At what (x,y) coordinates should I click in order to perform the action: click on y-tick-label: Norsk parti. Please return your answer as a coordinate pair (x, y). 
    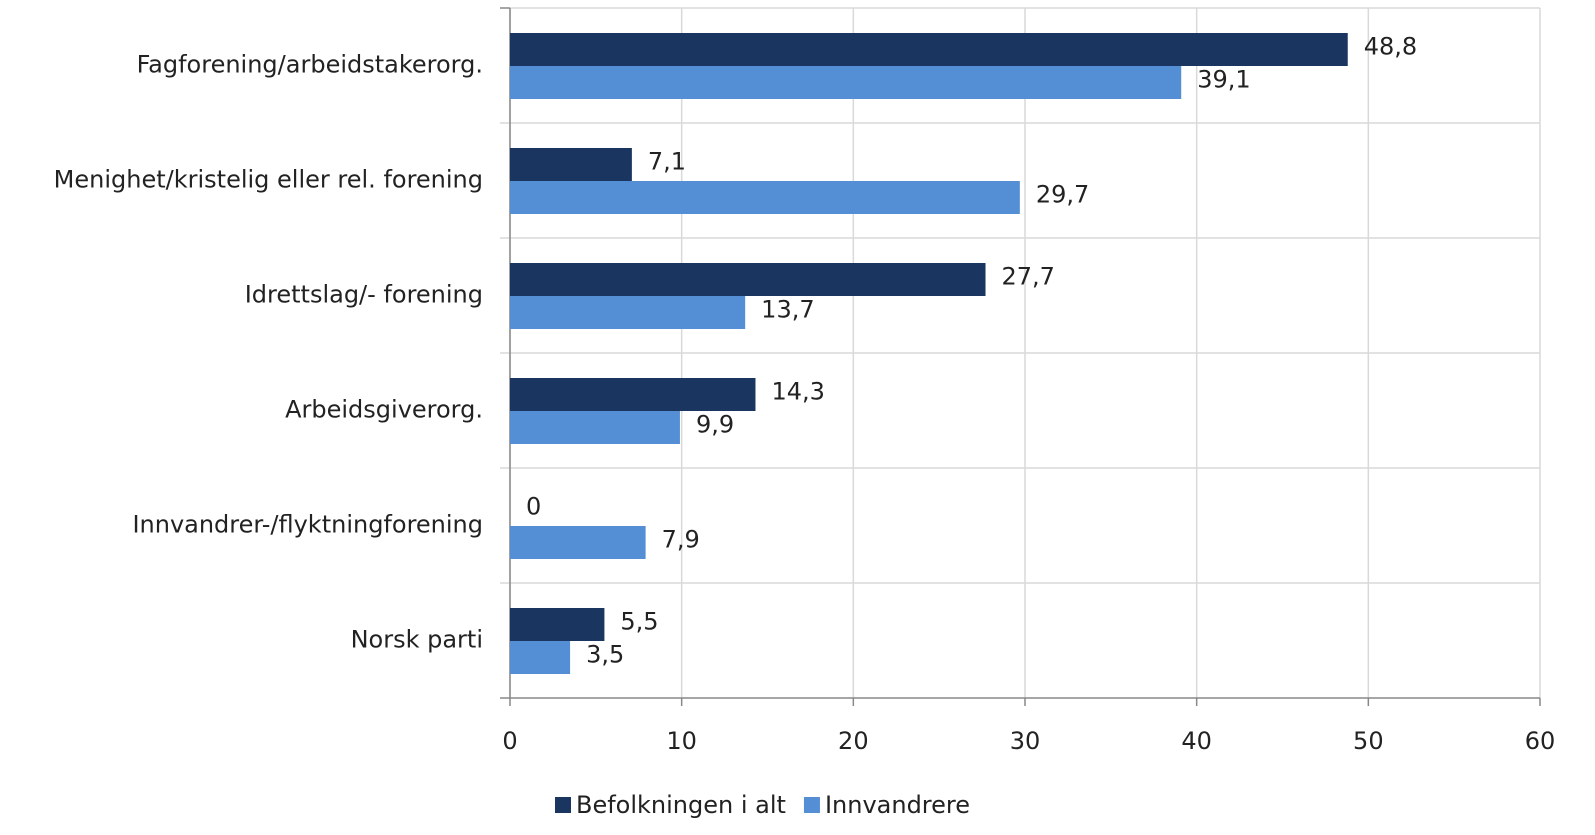
    Looking at the image, I should click on (417, 640).